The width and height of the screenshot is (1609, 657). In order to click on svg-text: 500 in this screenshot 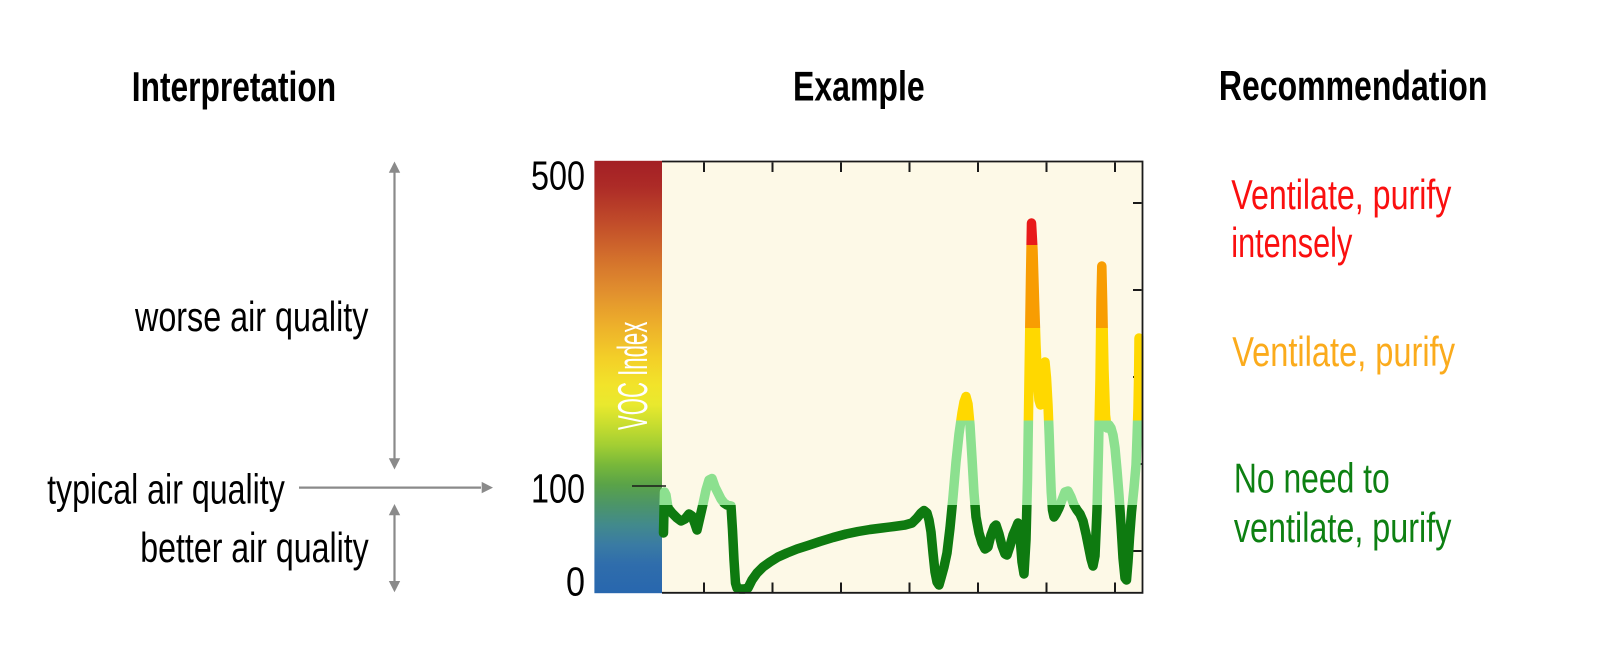, I will do `click(558, 176)`.